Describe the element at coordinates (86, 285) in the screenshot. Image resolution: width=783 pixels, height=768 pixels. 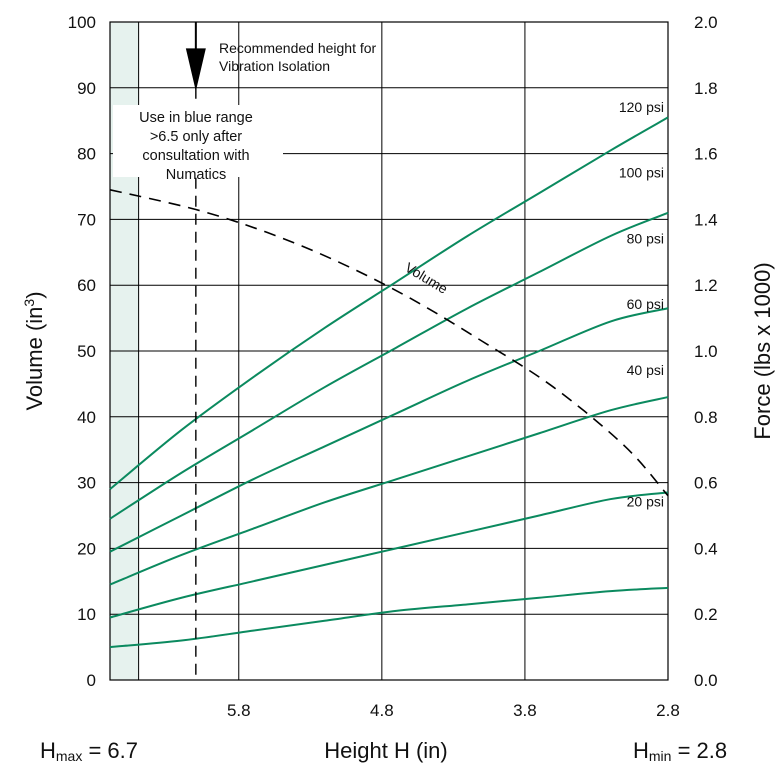
I see `y-left-tick-label: 60` at that location.